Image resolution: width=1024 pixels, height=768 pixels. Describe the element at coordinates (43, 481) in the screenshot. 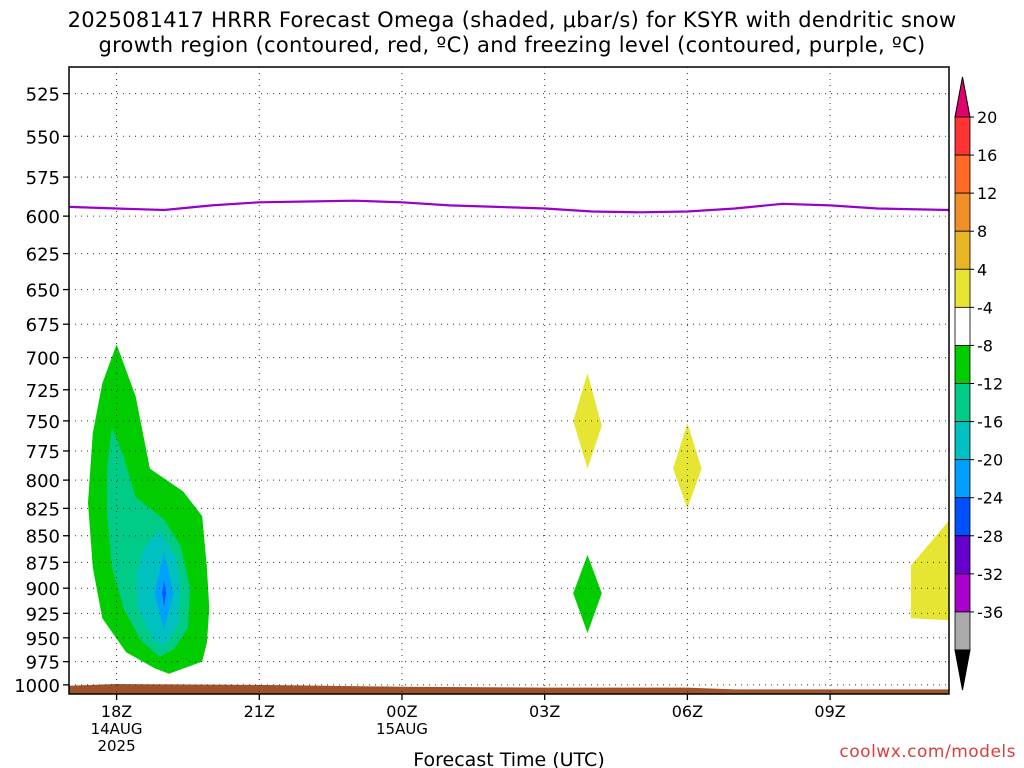

I see `ytick-label-800: 800` at that location.